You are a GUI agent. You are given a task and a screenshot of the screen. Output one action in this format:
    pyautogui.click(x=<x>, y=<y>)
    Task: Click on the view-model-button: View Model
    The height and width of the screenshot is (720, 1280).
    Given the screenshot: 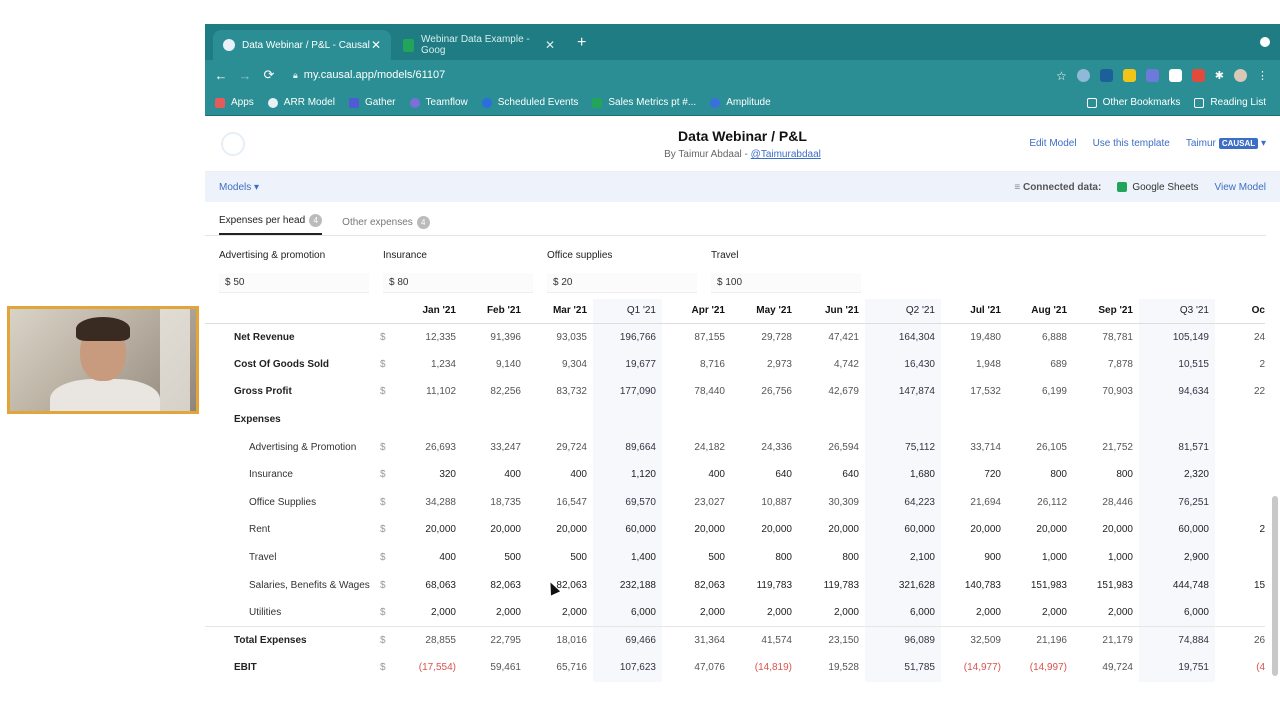 What is the action you would take?
    pyautogui.click(x=1240, y=187)
    